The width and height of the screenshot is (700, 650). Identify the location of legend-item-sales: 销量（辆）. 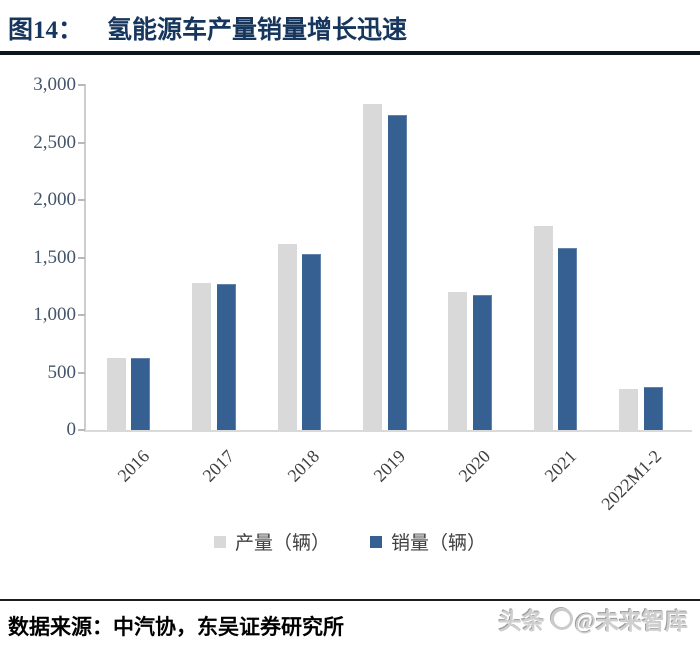
(428, 541).